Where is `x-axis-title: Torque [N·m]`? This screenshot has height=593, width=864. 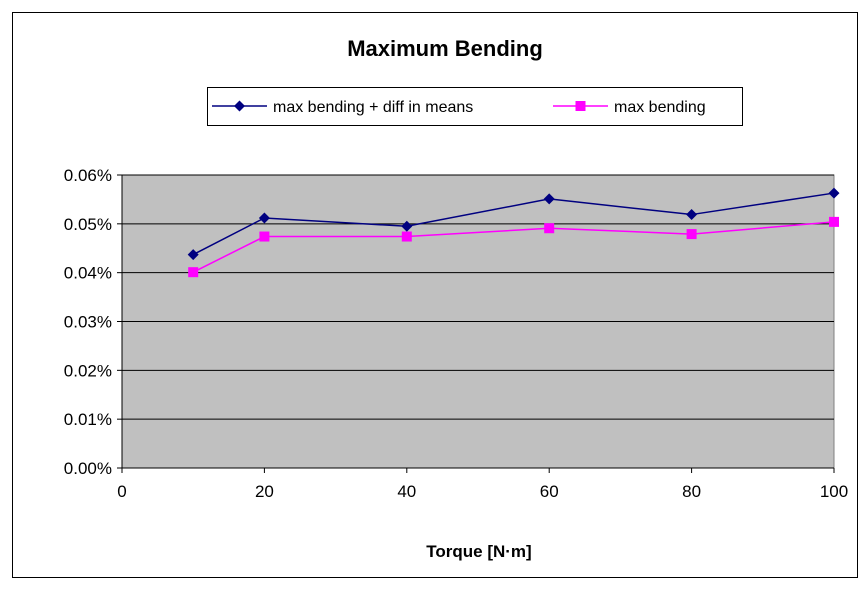 x-axis-title: Torque [N·m] is located at coordinates (478, 551).